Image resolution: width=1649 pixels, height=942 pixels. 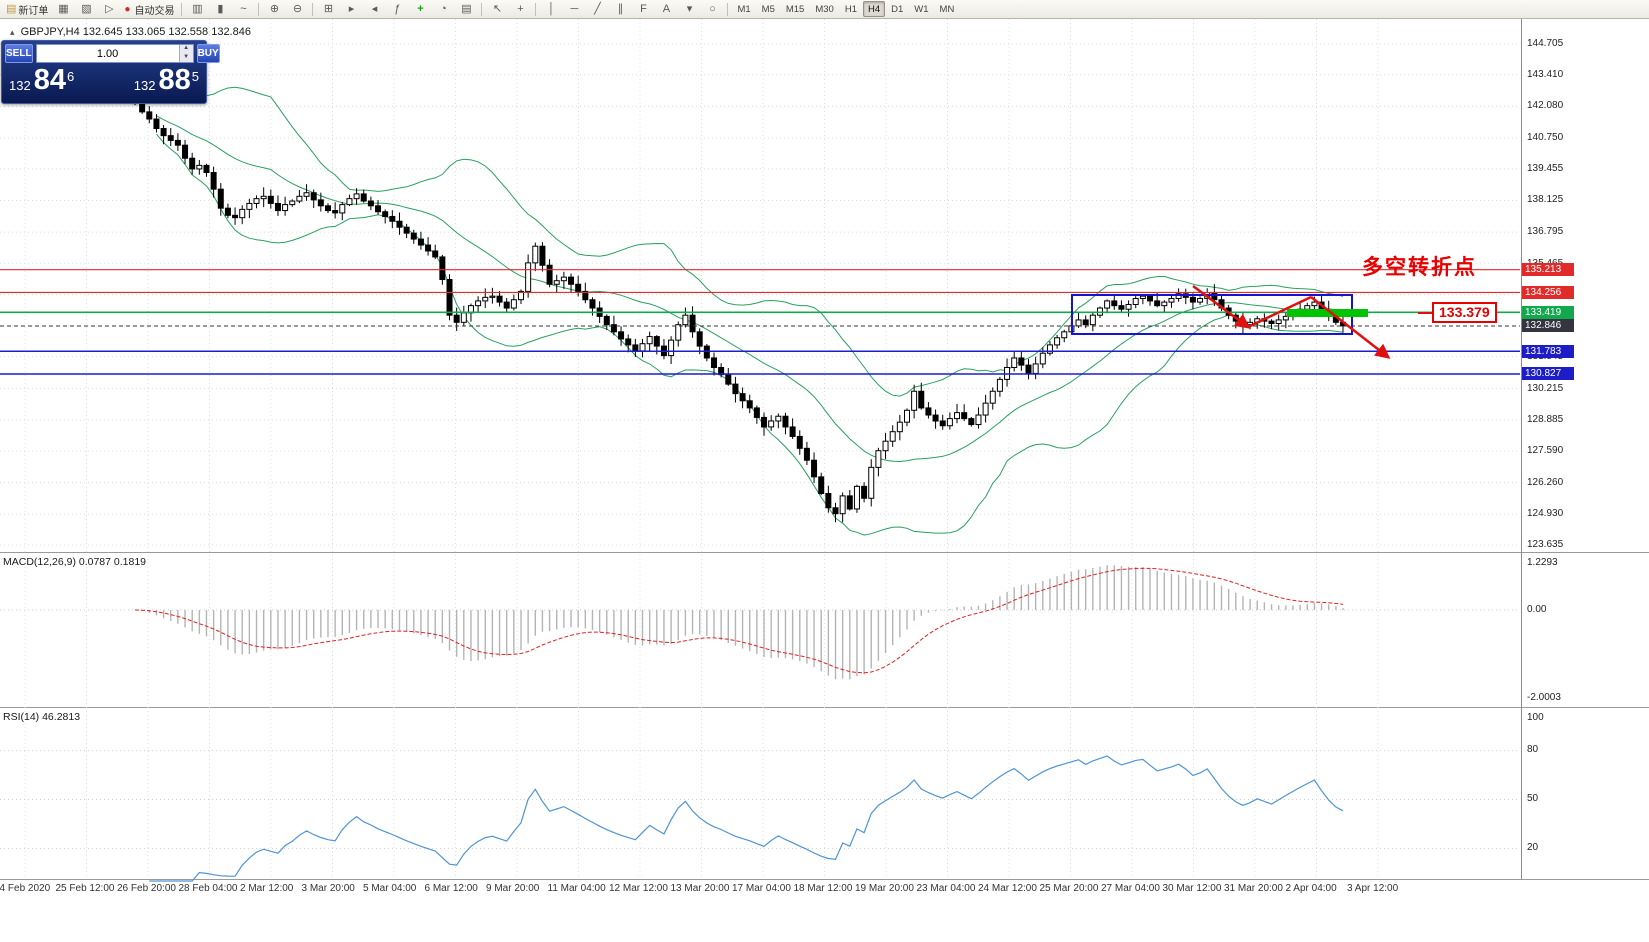 I want to click on autotrade-button: ● 自动交易, so click(x=149, y=9).